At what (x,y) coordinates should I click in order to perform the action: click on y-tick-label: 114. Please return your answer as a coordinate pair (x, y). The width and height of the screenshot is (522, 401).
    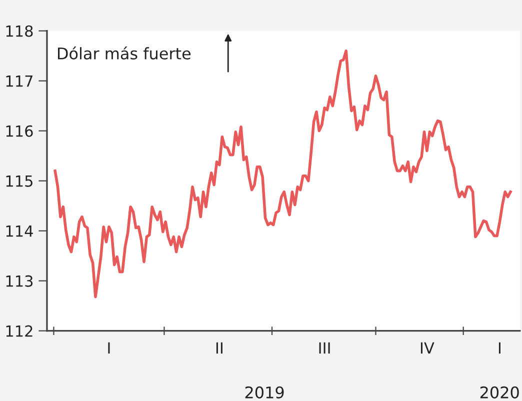
    Looking at the image, I should click on (19, 231).